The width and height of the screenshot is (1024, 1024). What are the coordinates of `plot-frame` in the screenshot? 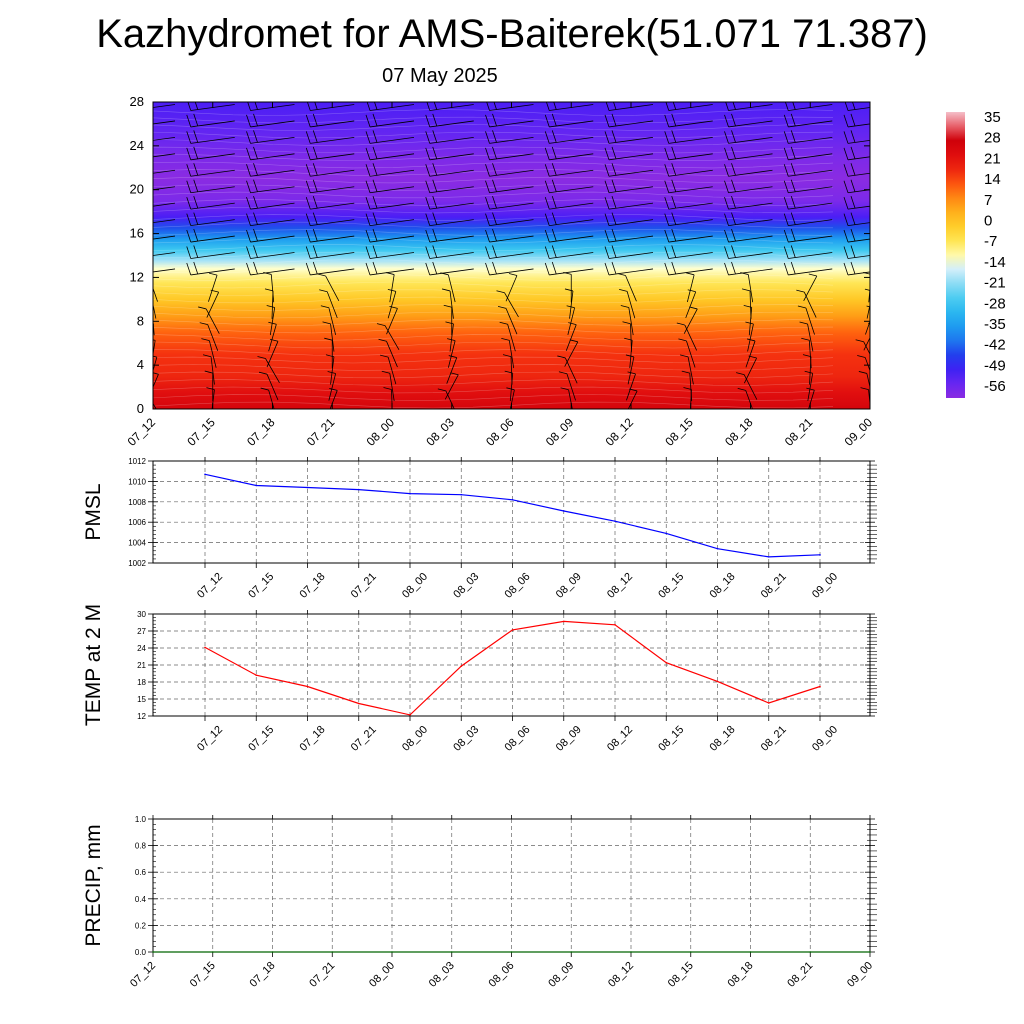 It's located at (511, 512).